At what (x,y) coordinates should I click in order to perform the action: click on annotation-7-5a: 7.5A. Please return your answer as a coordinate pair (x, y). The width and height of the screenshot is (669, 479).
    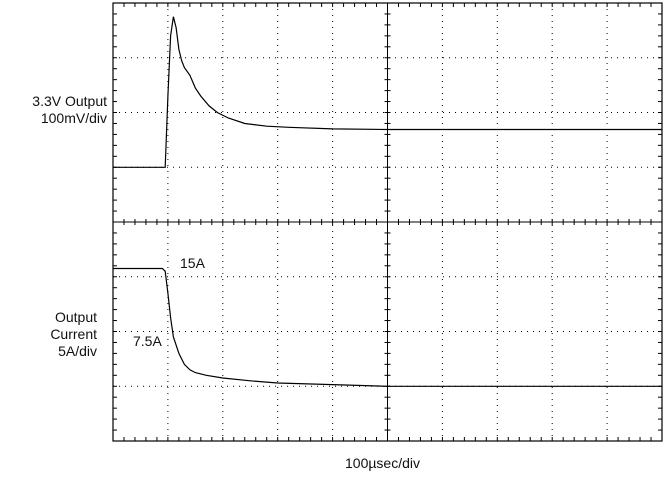
    Looking at the image, I should click on (147, 341).